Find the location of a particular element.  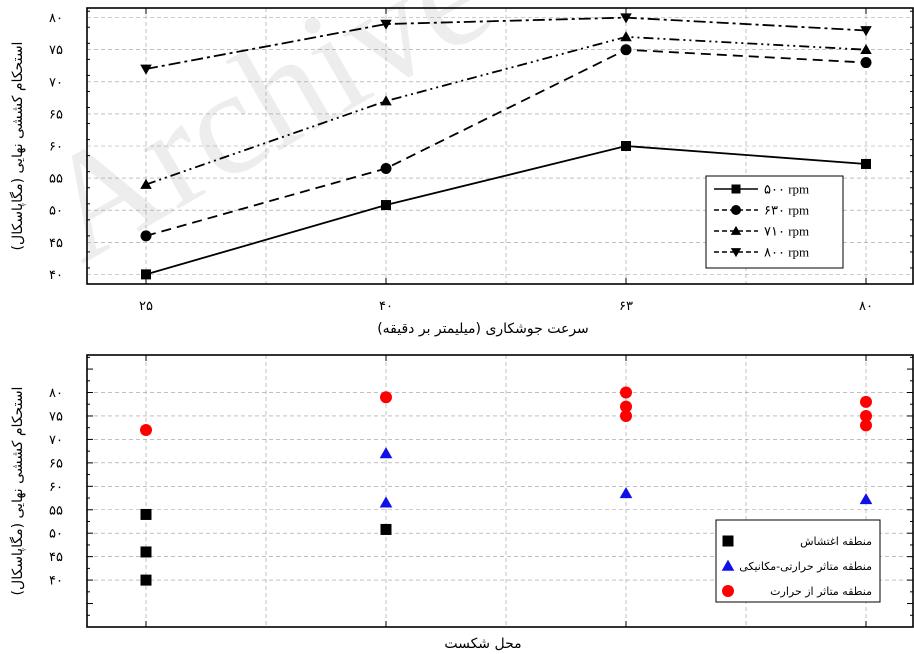

legend-label: ۸۰۰ rpm is located at coordinates (786, 252).